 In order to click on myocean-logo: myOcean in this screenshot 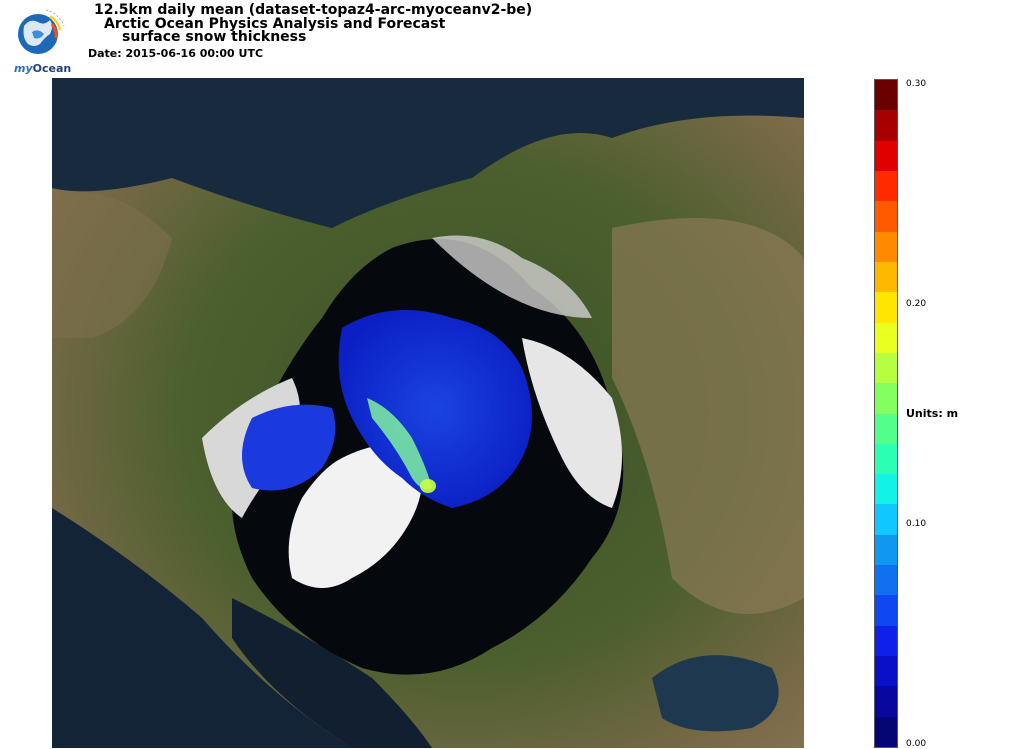, I will do `click(41, 40)`.